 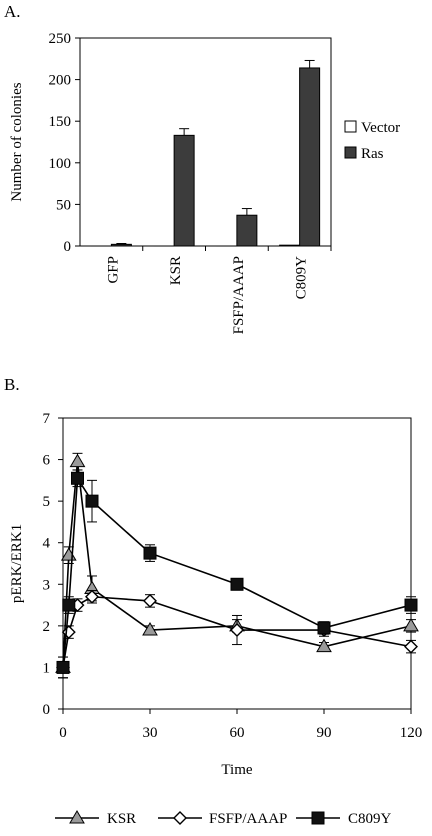 I want to click on x-tick-label: KSR, so click(x=176, y=270).